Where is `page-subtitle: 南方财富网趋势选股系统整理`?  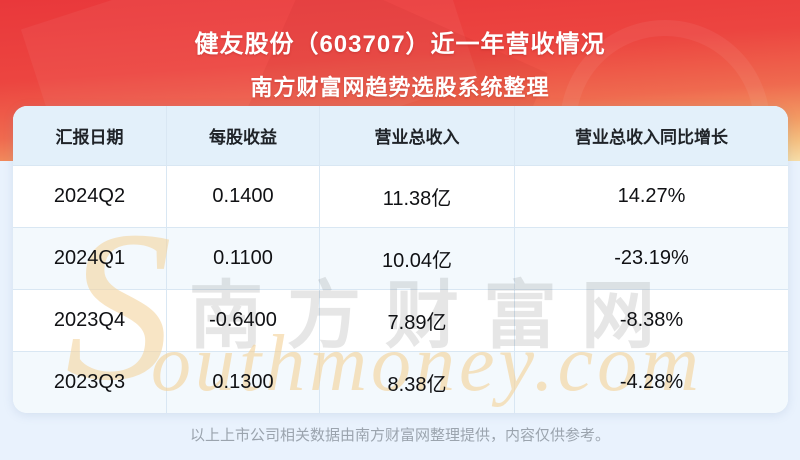
page-subtitle: 南方财富网趋势选股系统整理 is located at coordinates (400, 87).